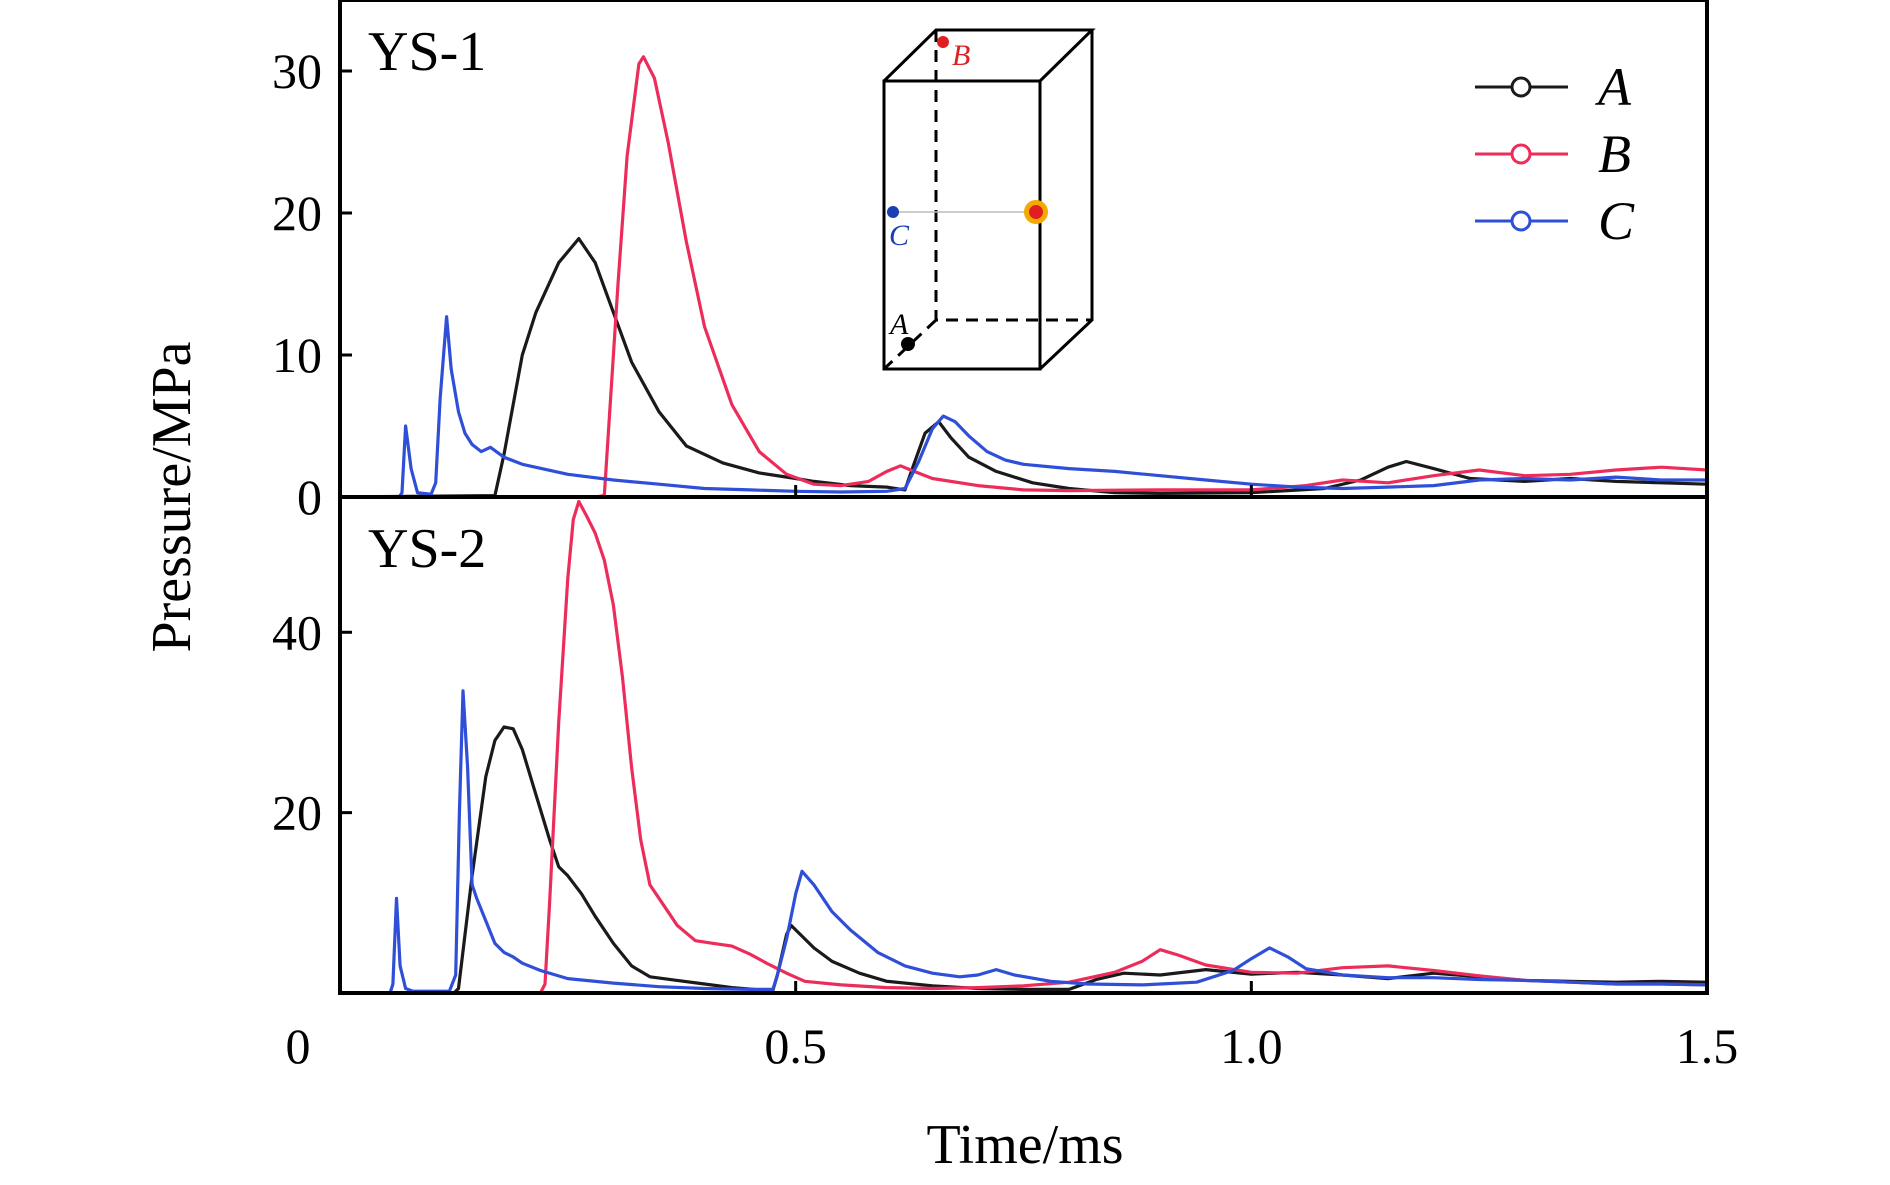 The width and height of the screenshot is (1890, 1185). Describe the element at coordinates (1521, 87) in the screenshot. I see `legend-marker-a` at that location.